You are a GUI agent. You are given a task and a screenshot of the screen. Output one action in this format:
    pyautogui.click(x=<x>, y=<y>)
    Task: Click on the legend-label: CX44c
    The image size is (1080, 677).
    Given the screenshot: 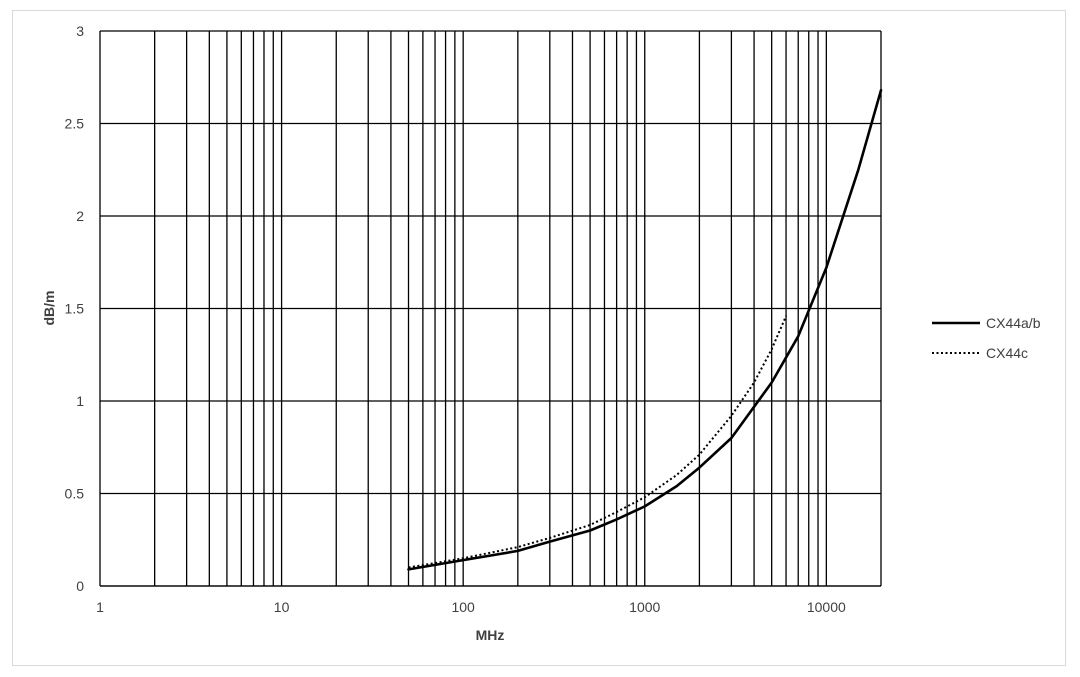 What is the action you would take?
    pyautogui.click(x=1007, y=353)
    